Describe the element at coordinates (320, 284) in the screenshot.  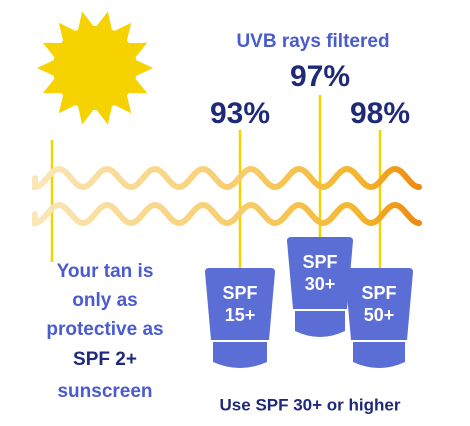
I see `bottle-label: 30+` at that location.